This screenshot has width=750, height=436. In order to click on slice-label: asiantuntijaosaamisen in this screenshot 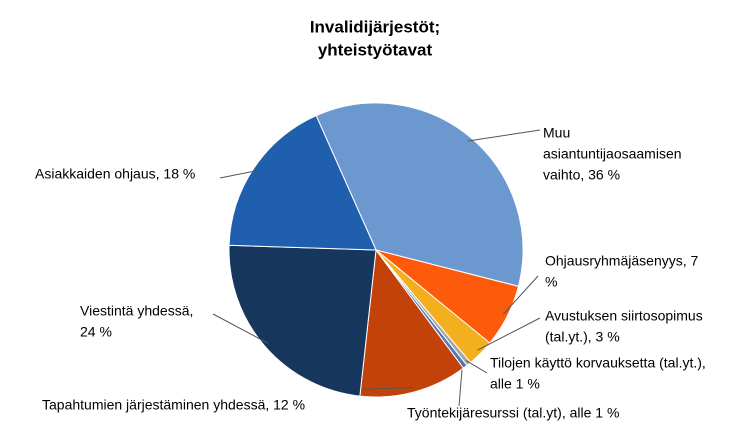, I will do `click(612, 154)`.